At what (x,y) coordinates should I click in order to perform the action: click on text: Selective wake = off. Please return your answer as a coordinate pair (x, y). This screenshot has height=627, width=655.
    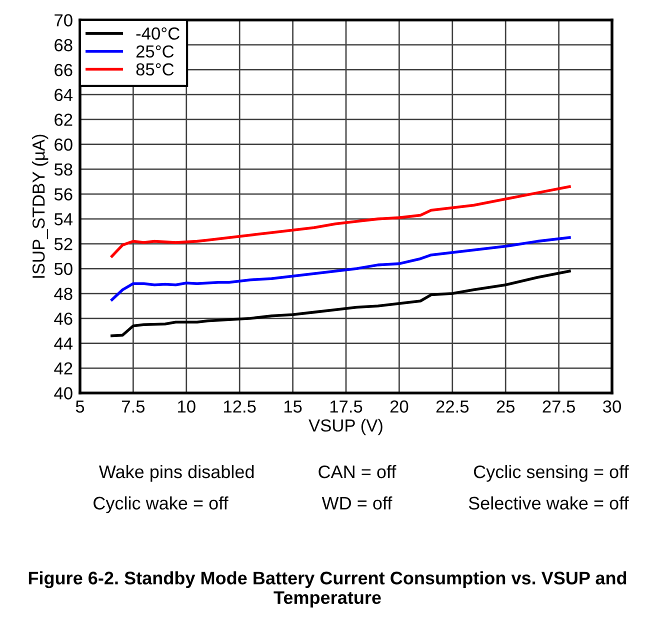
    Looking at the image, I should click on (548, 503).